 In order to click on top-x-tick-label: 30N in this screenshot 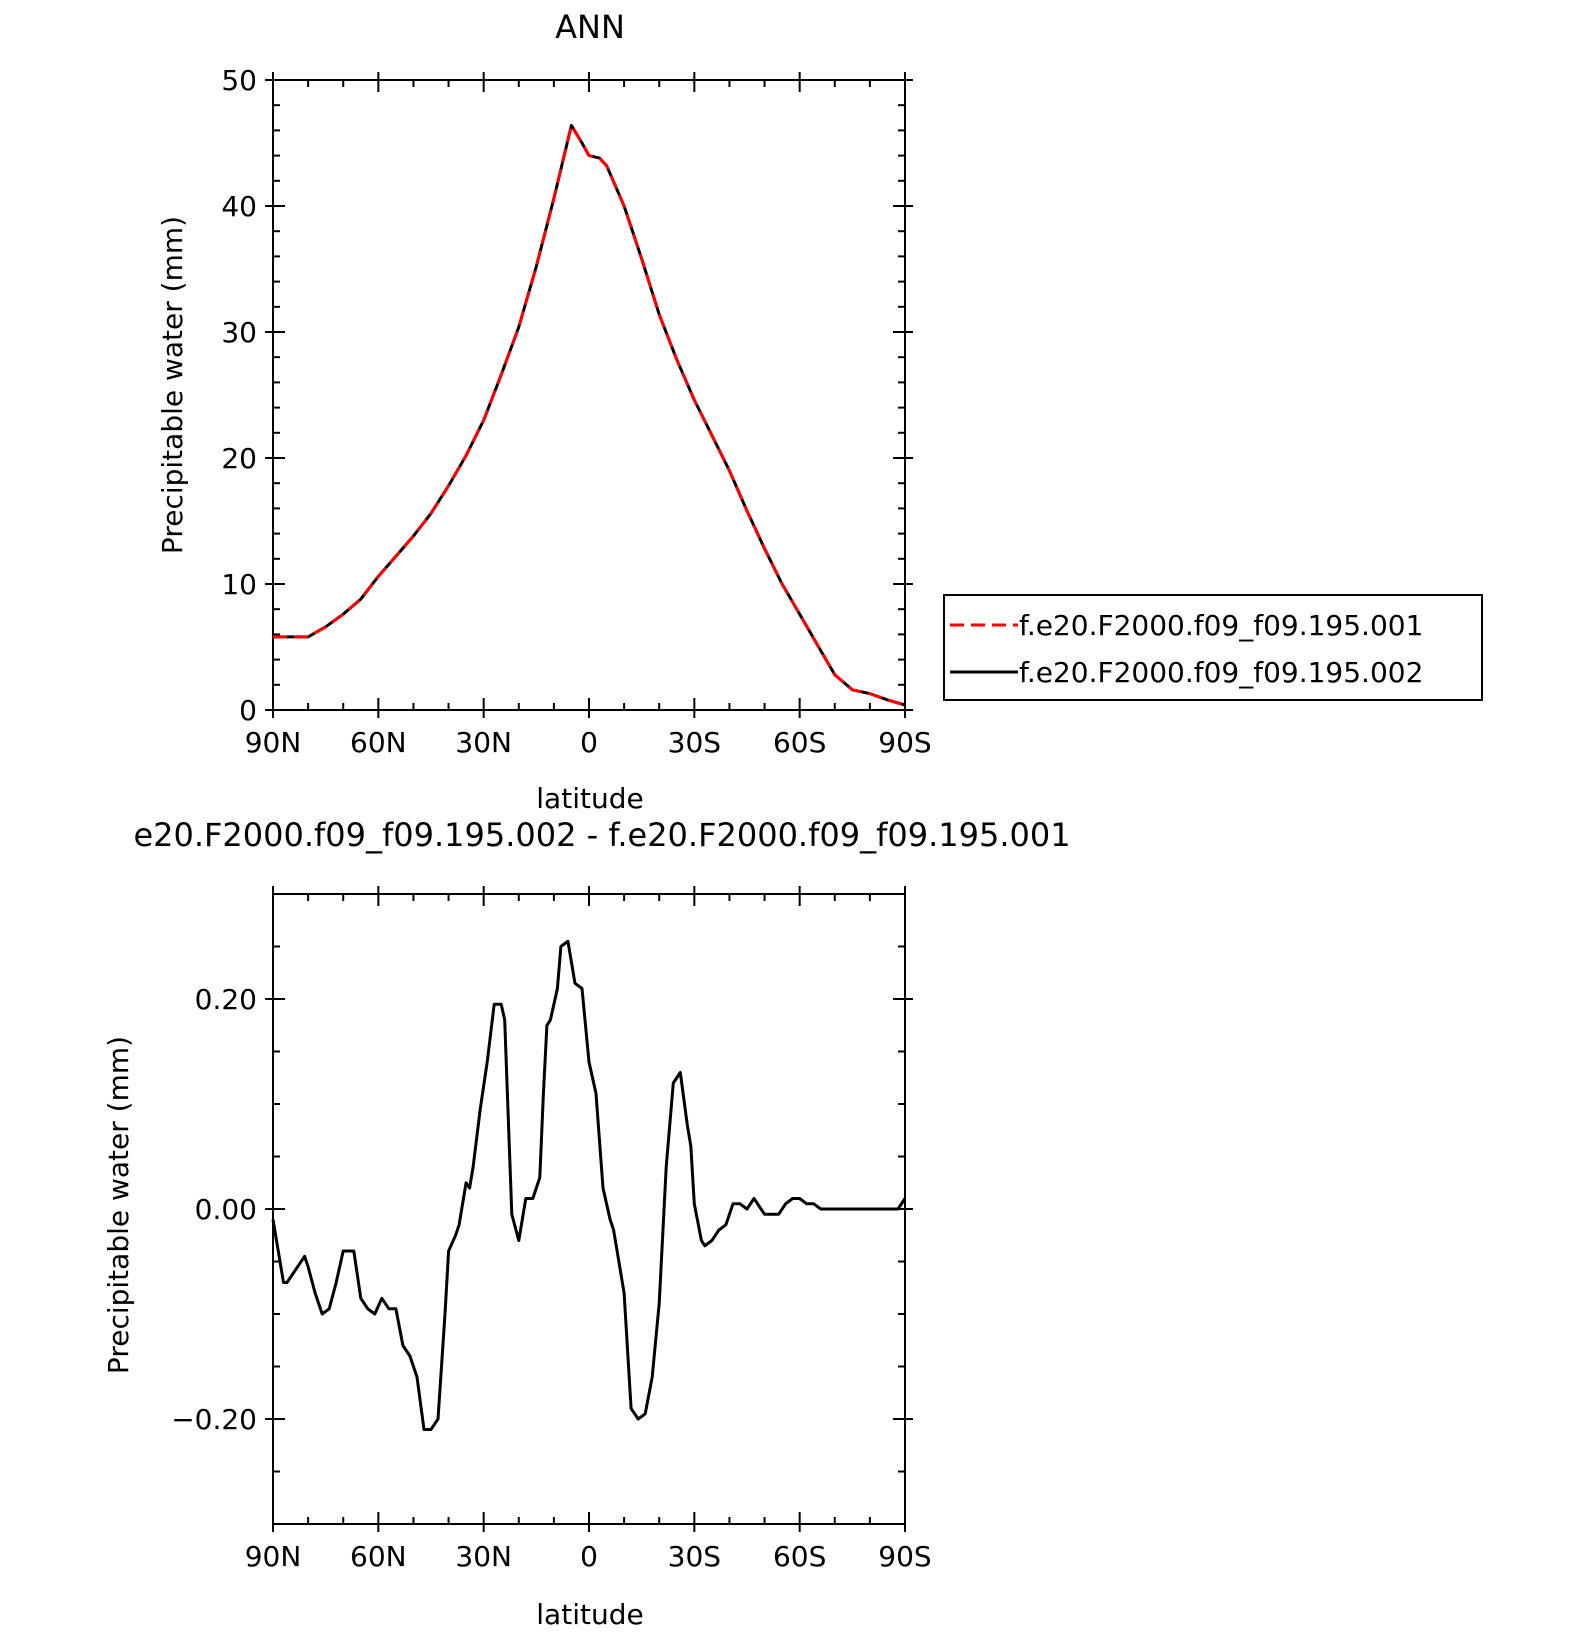, I will do `click(483, 742)`.